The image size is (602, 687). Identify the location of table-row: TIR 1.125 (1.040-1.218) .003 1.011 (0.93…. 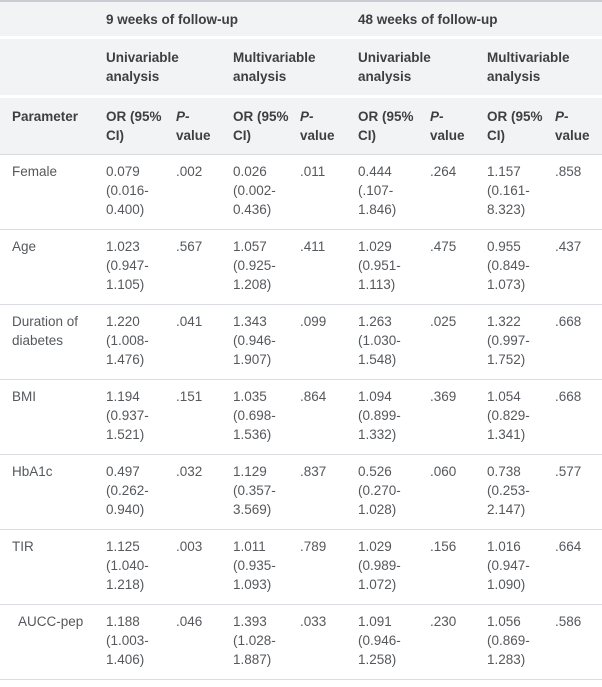
(301, 567).